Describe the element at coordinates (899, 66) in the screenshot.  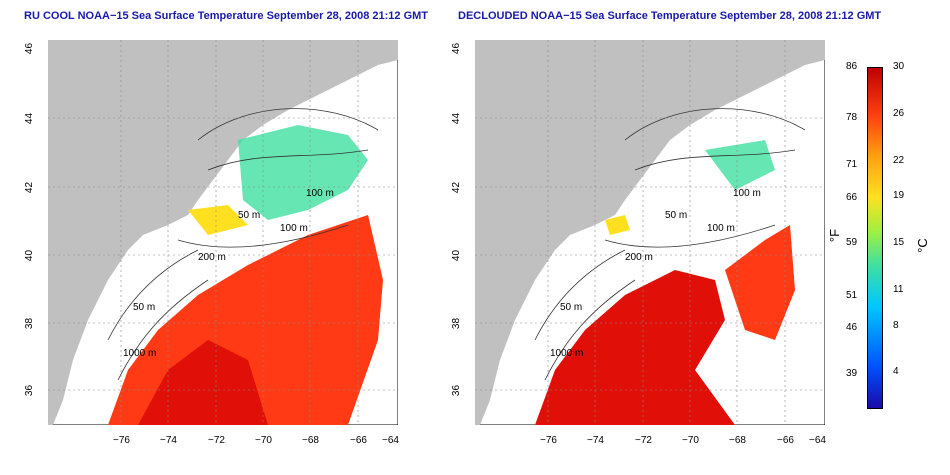
I see `cb-c-label: 30` at that location.